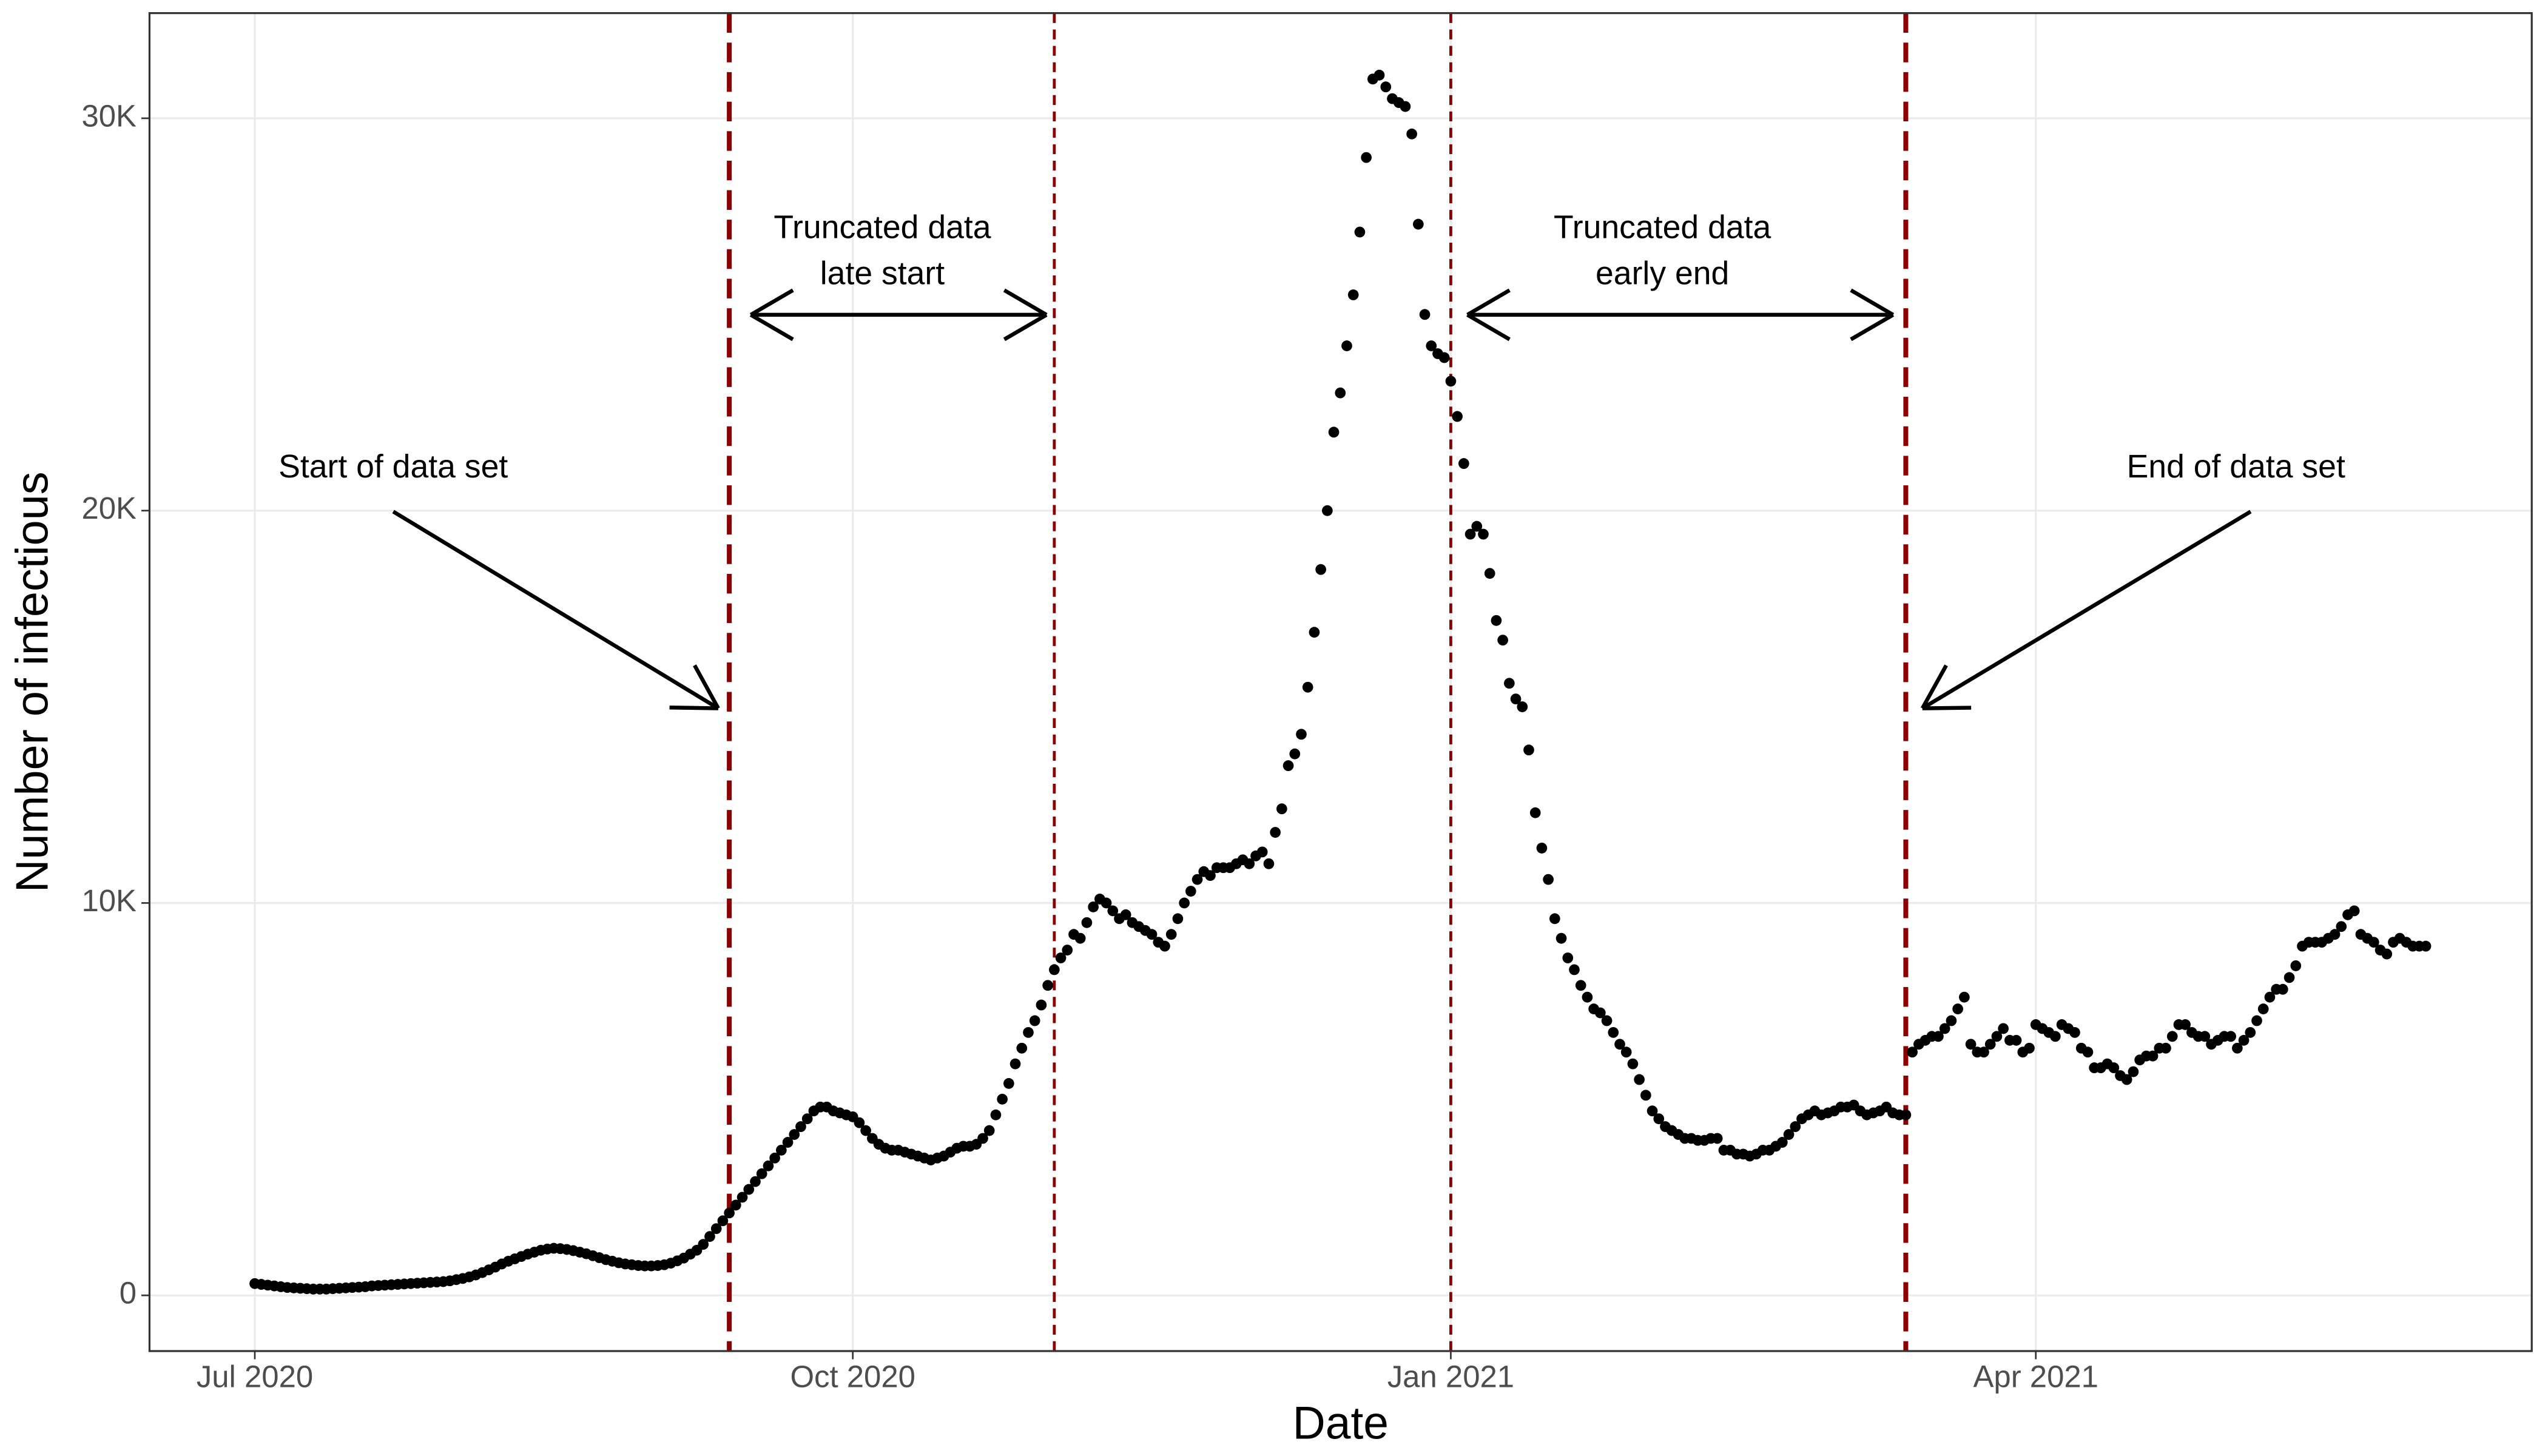 This screenshot has height=1456, width=2548. I want to click on y-axis-title: Number of infectious, so click(32, 681).